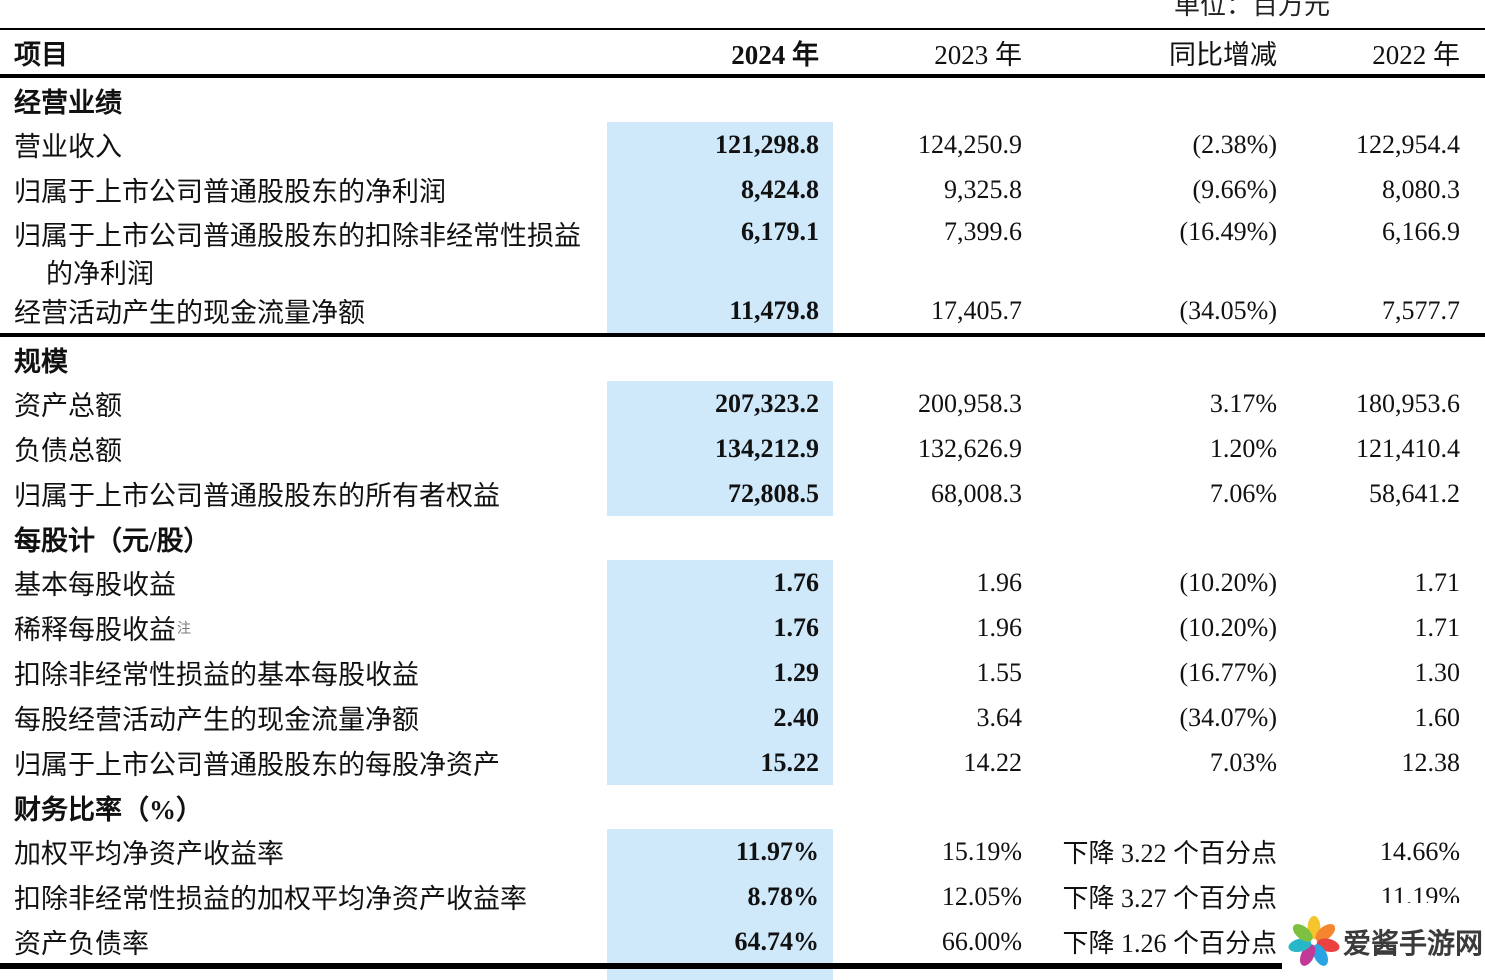  I want to click on row-label: 资产负债率, so click(81, 944).